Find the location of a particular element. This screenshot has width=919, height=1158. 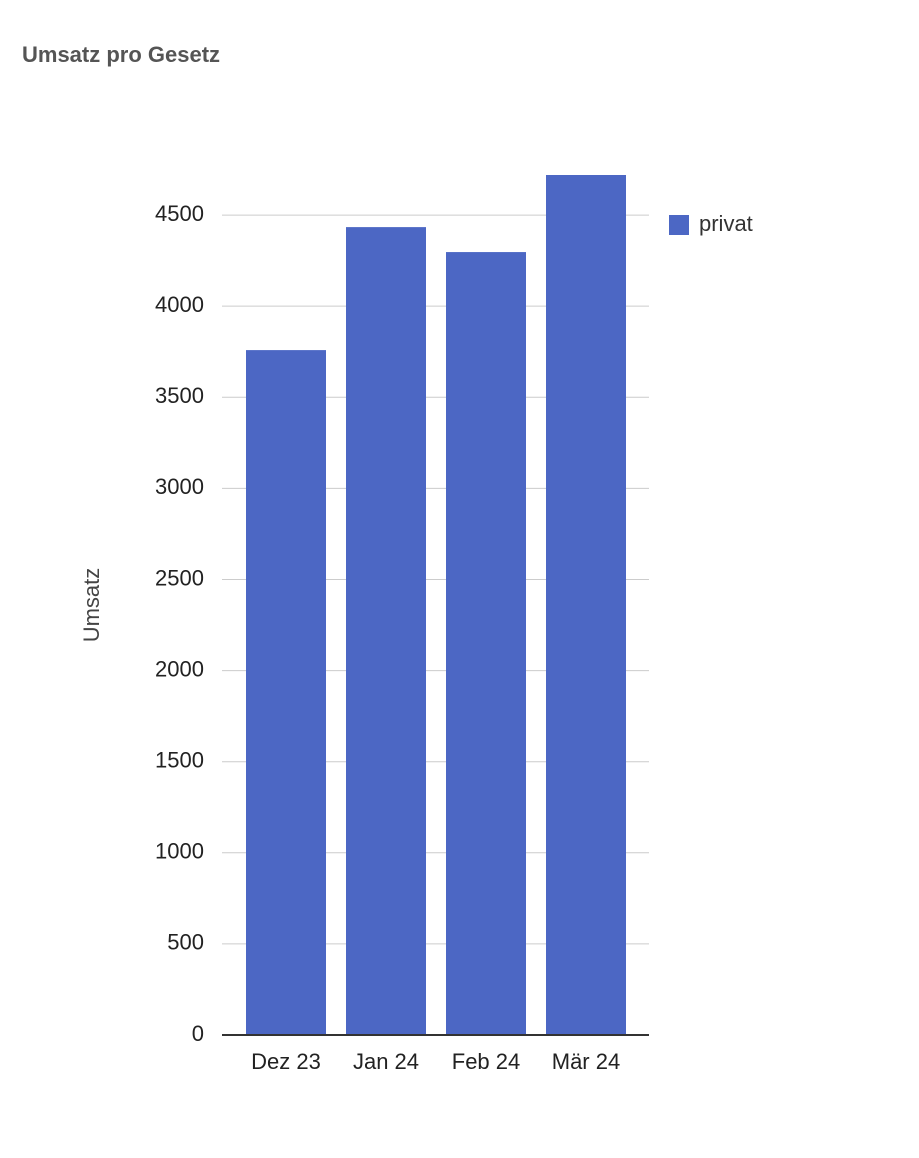

chart-title: Umsatz pro Gesetz is located at coordinates (121, 54).